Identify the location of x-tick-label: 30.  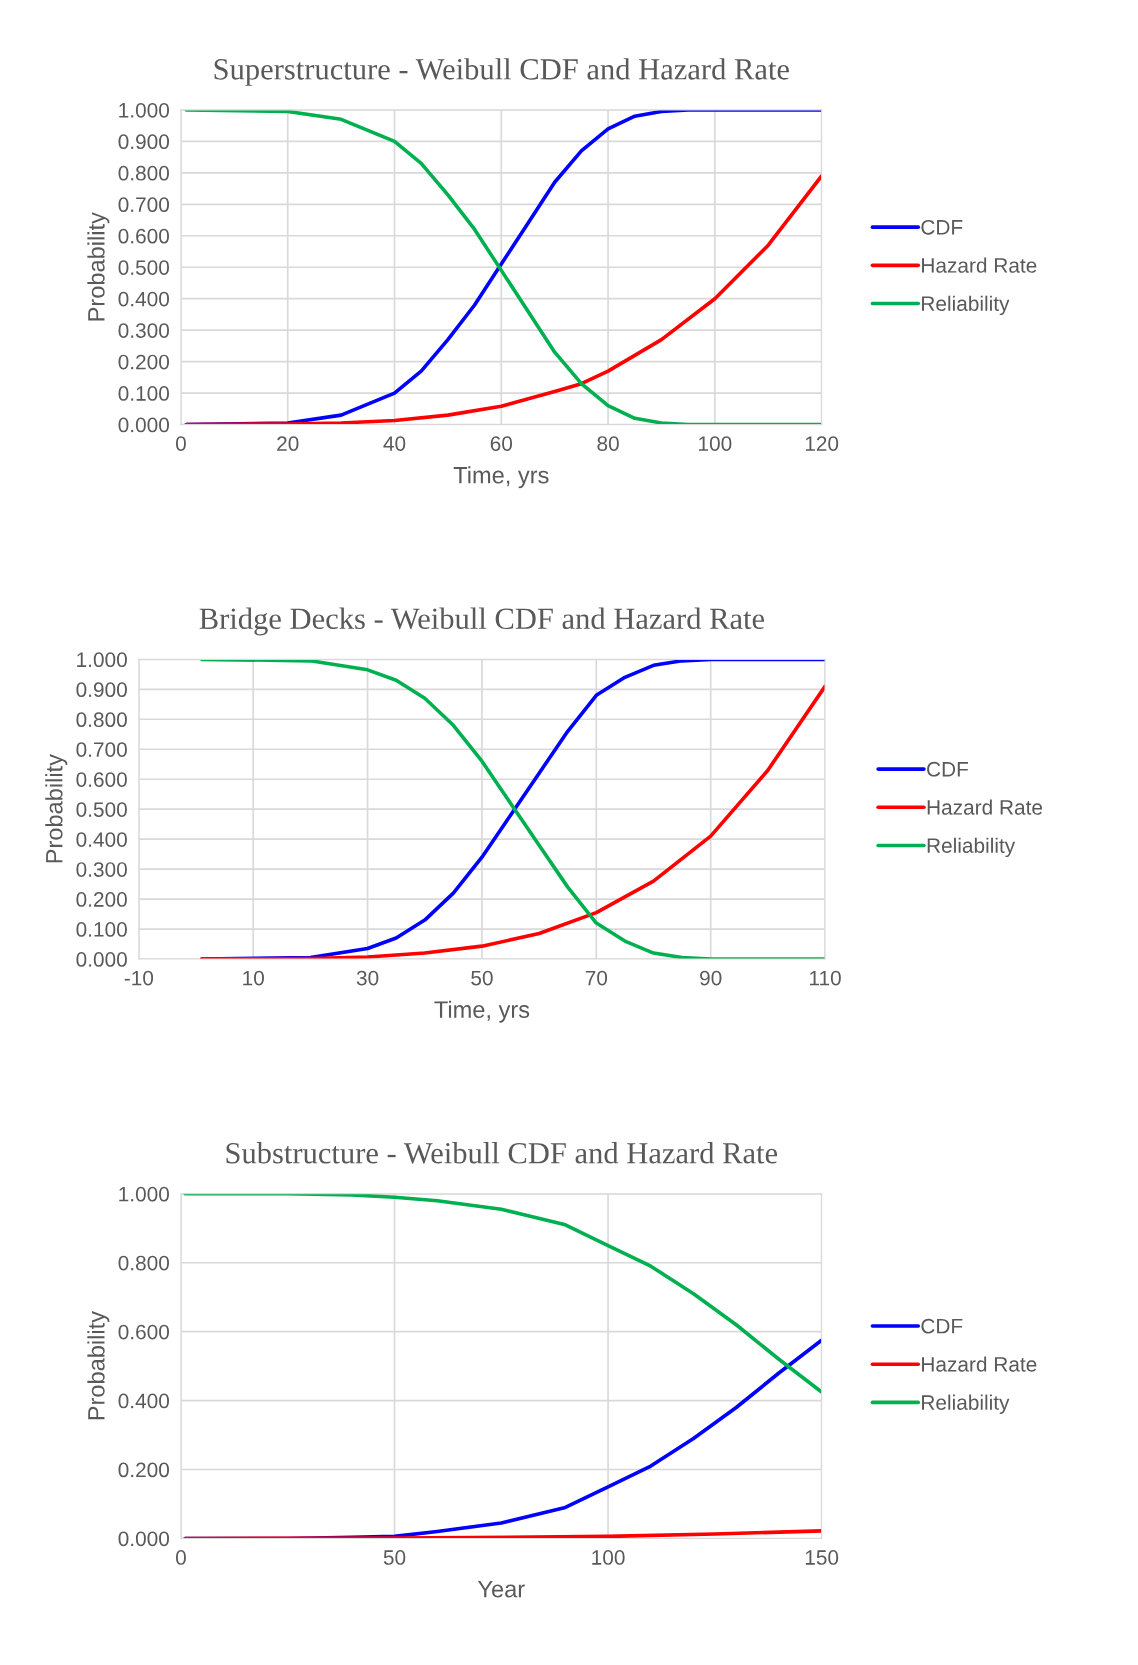
(367, 978).